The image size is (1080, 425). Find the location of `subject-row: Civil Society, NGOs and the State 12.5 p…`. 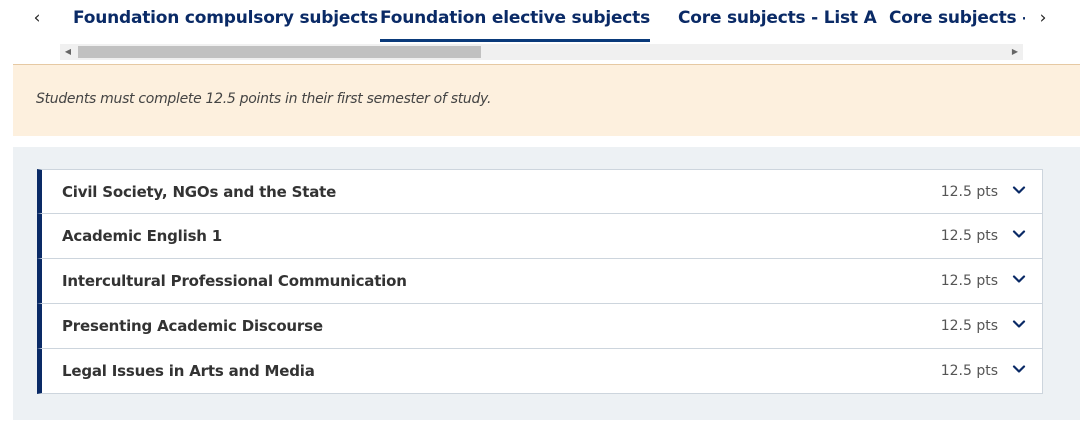

subject-row: Civil Society, NGOs and the State 12.5 p… is located at coordinates (540, 191).